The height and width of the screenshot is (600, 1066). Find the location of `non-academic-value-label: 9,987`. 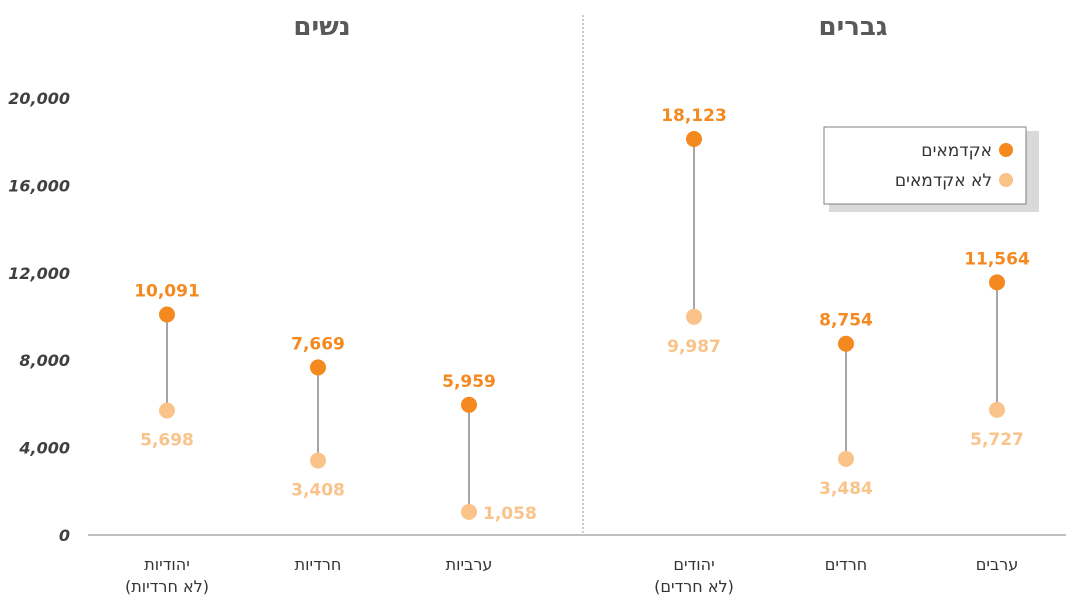

non-academic-value-label: 9,987 is located at coordinates (694, 347).